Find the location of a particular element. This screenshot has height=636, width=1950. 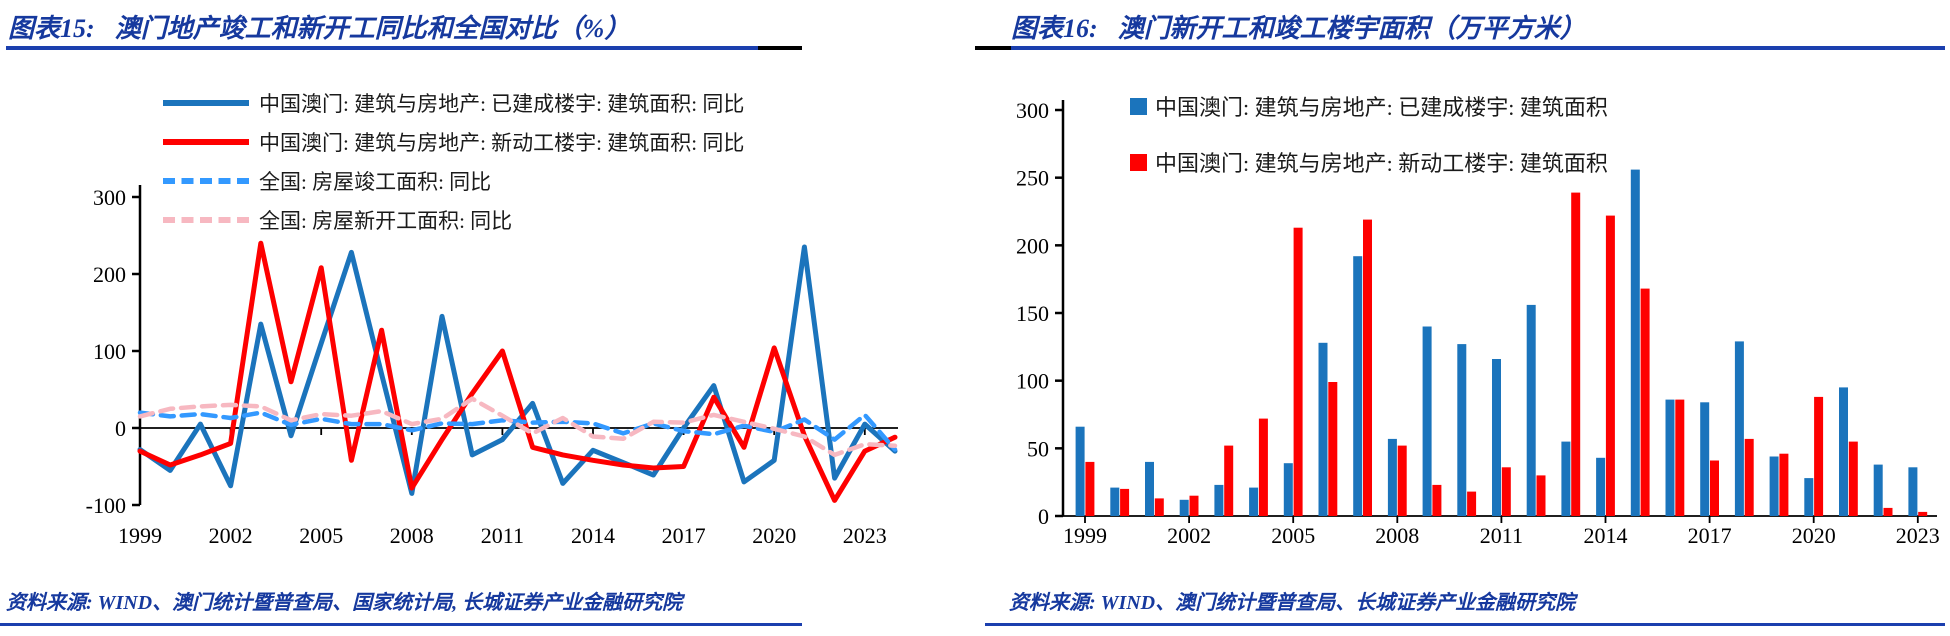

title-rule-black-cap is located at coordinates (993, 48).